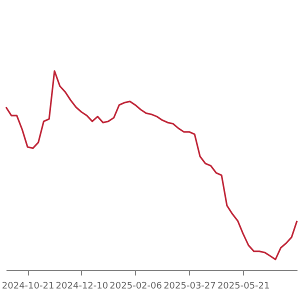 The height and width of the screenshot is (300, 300). What do you see at coordinates (243, 287) in the screenshot?
I see `x-tick-label: 2025-05-21` at bounding box center [243, 287].